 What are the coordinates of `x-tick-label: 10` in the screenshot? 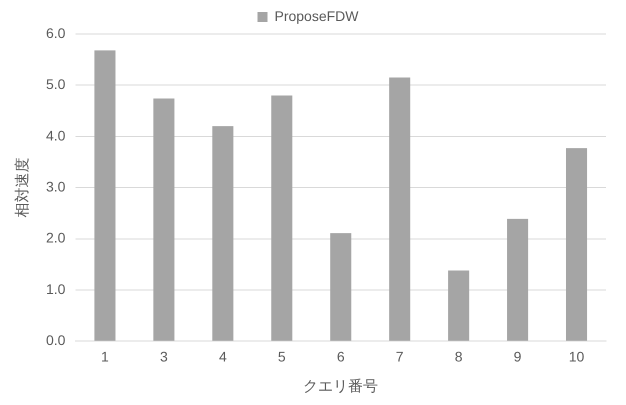 It's located at (576, 356).